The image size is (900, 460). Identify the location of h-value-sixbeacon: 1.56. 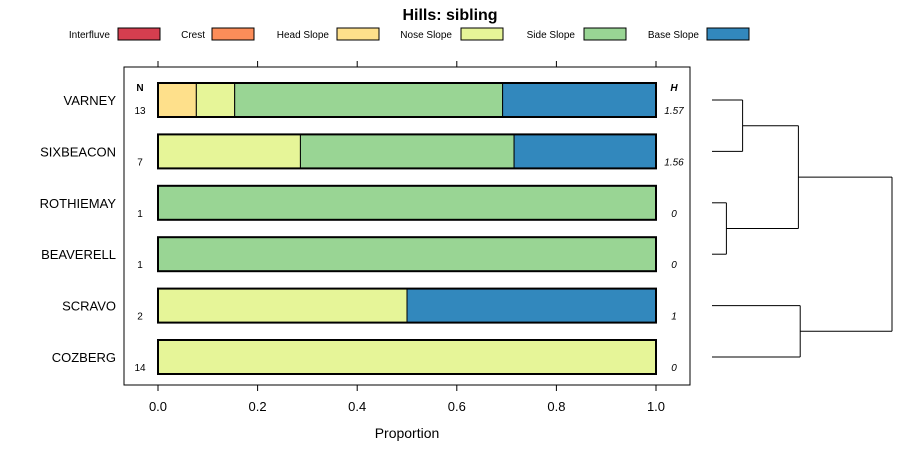
(674, 162).